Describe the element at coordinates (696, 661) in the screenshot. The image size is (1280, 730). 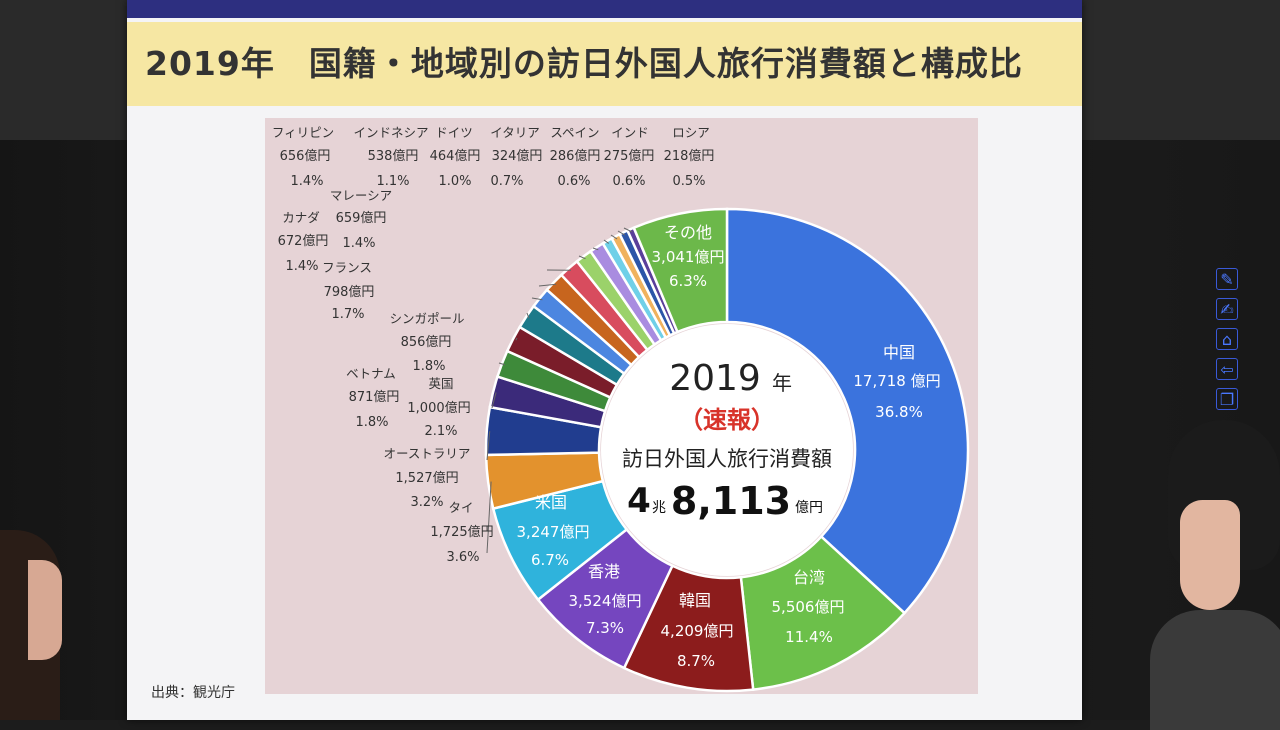
I see `inside-label-share-2: 8.7%` at that location.